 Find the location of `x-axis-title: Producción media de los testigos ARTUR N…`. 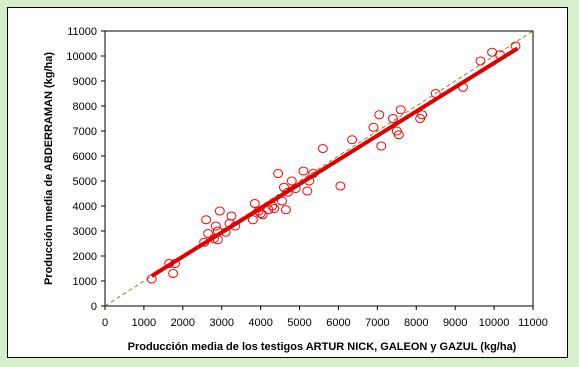

x-axis-title: Producción media de los testigos ARTUR N… is located at coordinates (322, 347).